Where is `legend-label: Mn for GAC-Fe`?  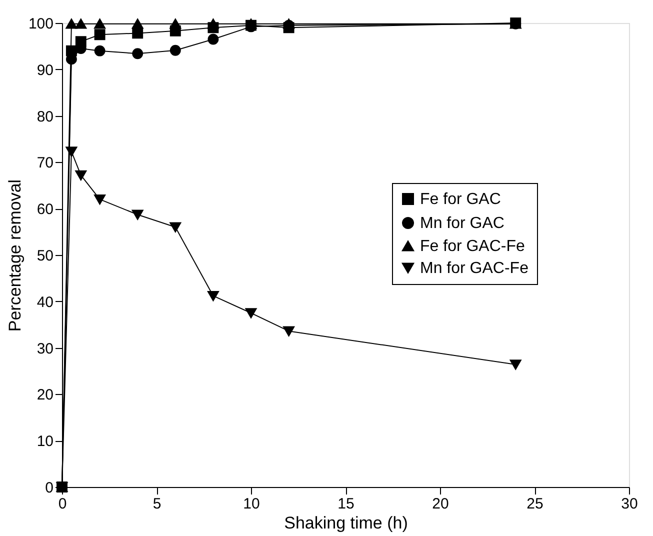 legend-label: Mn for GAC-Fe is located at coordinates (474, 268).